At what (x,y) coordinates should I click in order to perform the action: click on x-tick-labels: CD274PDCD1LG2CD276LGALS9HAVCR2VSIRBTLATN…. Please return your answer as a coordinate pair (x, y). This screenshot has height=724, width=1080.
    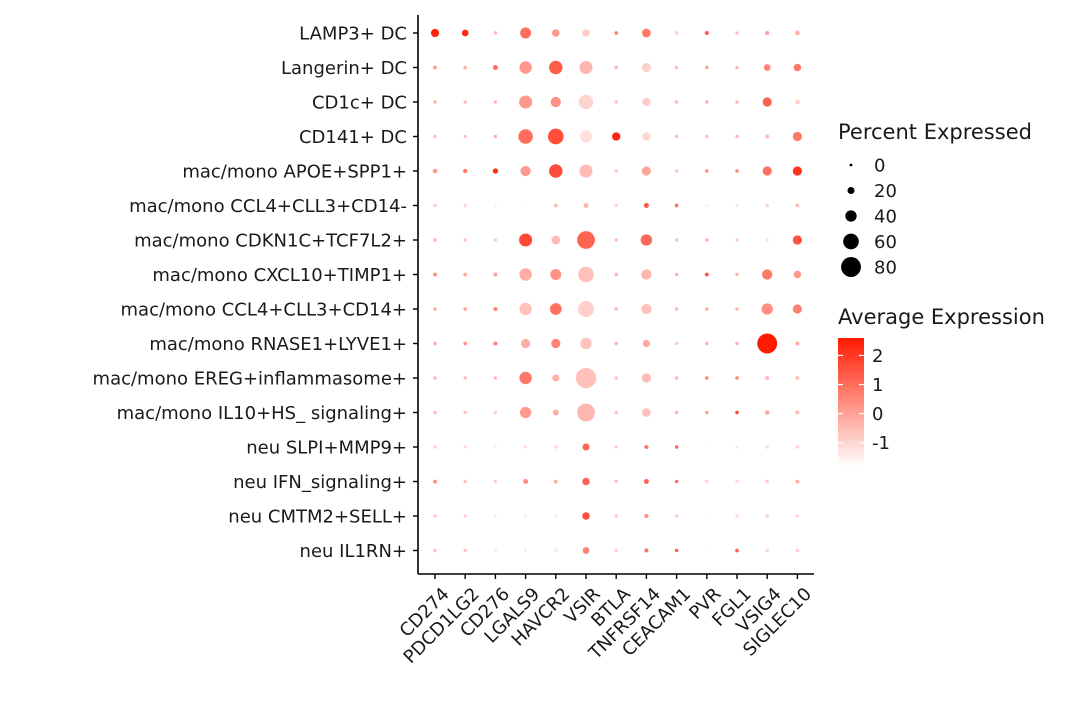
    Looking at the image, I should click on (606, 621).